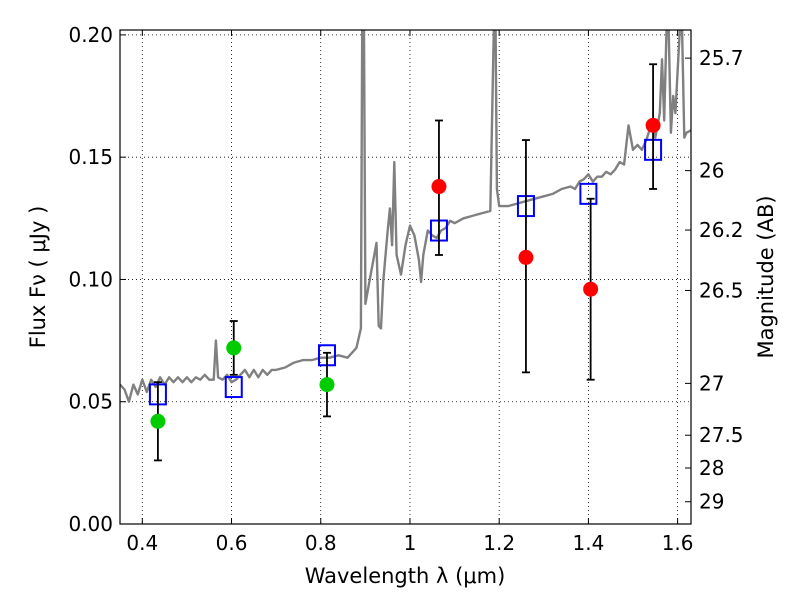 The width and height of the screenshot is (800, 600). I want to click on magnitude-tick-label: 26.5, so click(721, 290).